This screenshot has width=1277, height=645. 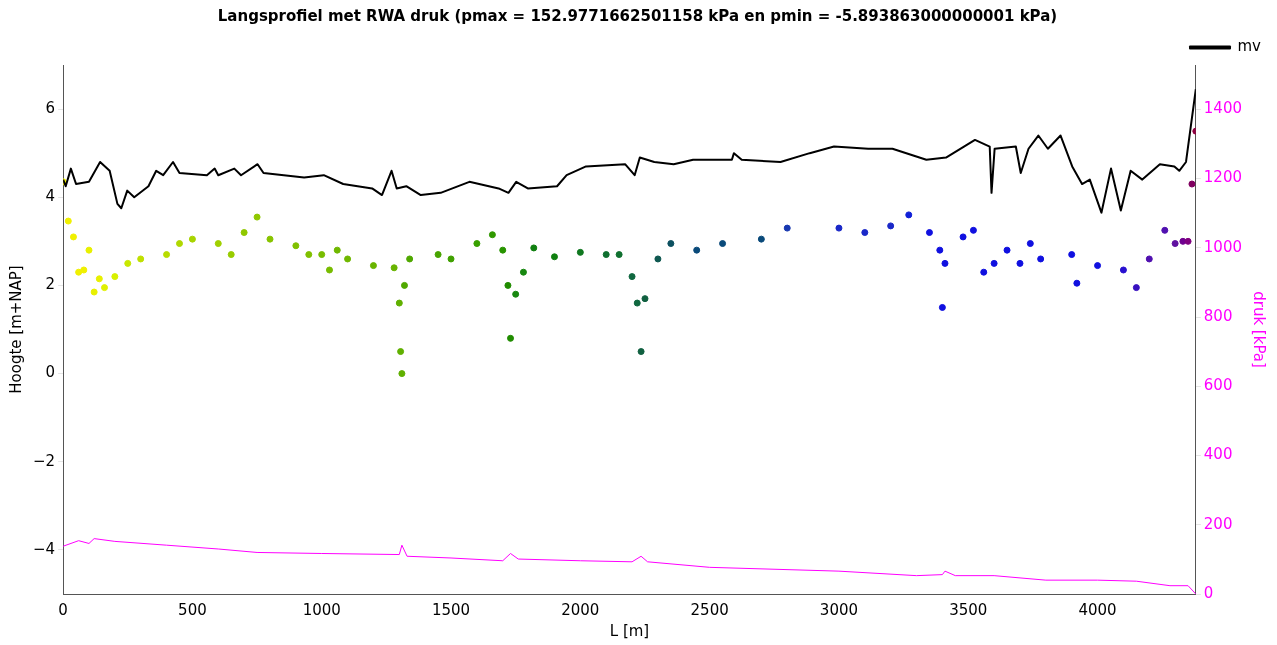 What do you see at coordinates (50, 196) in the screenshot?
I see `y-tick-label: 4` at bounding box center [50, 196].